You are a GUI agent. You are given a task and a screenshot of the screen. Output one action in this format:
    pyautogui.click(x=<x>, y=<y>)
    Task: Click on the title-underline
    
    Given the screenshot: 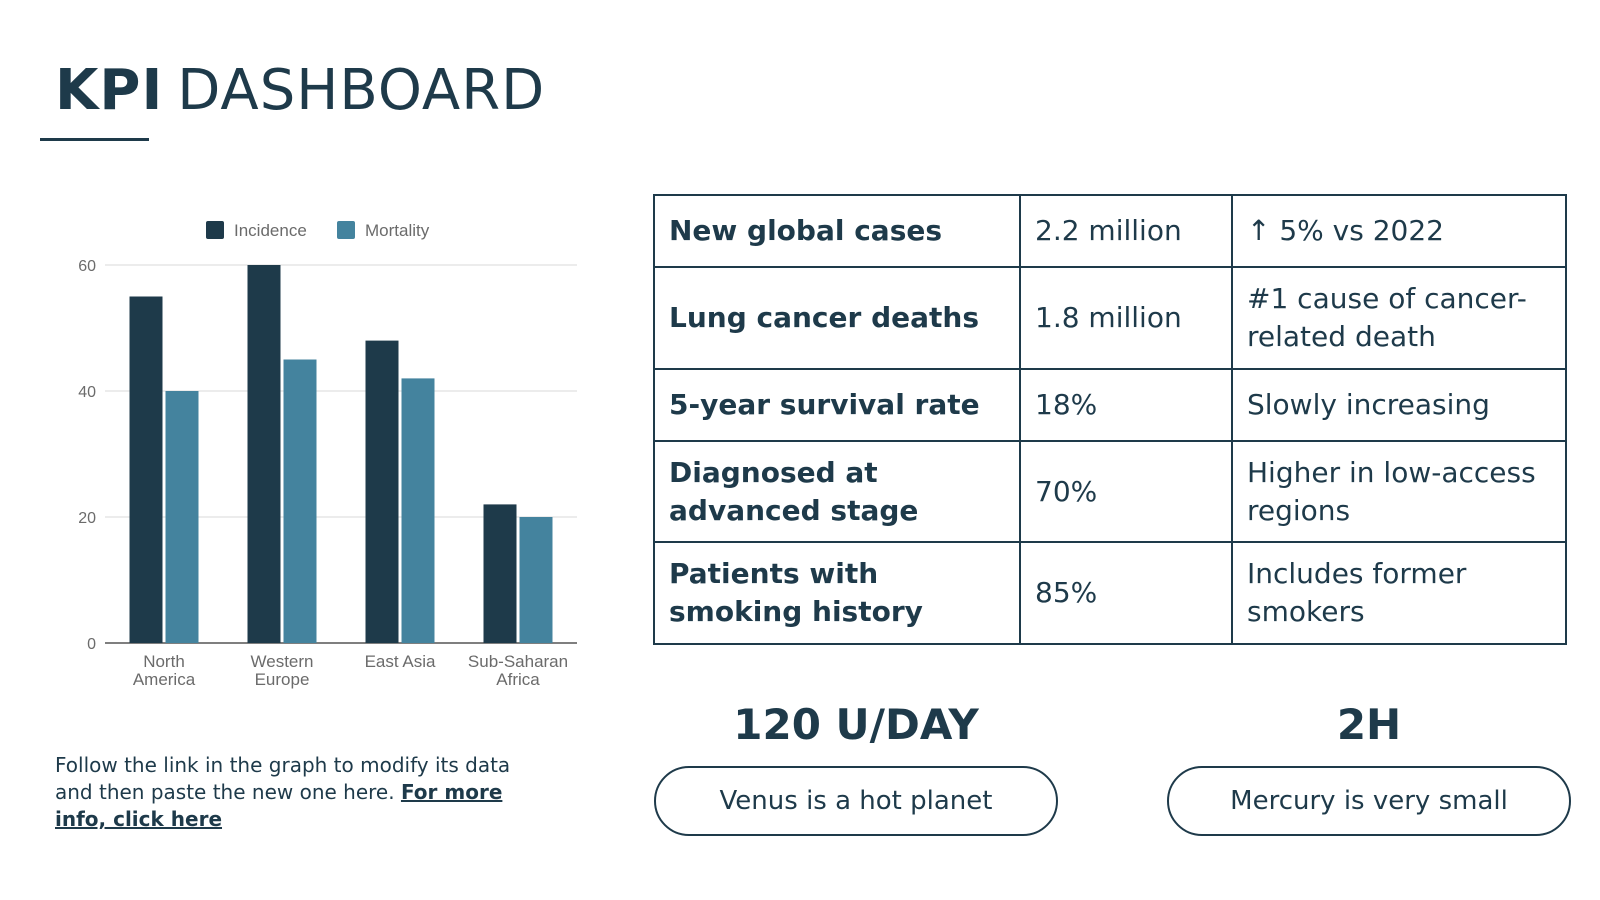 What is the action you would take?
    pyautogui.click(x=94, y=139)
    